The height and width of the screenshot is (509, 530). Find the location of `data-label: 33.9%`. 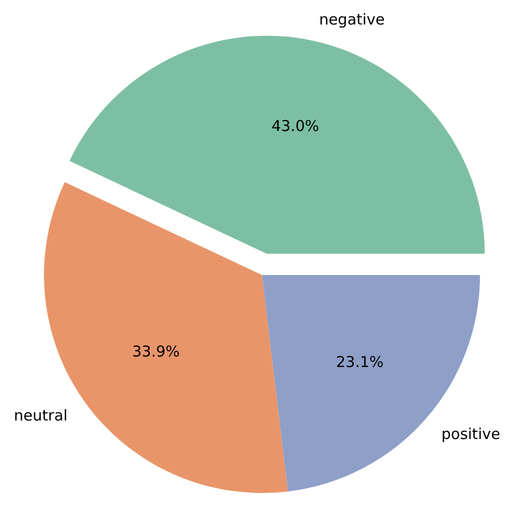

data-label: 33.9% is located at coordinates (156, 351).